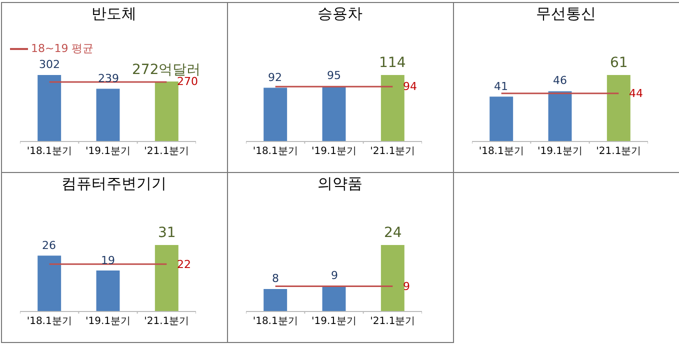 Image resolution: width=679 pixels, height=346 pixels. I want to click on text: 18~19 평균, so click(62, 48).